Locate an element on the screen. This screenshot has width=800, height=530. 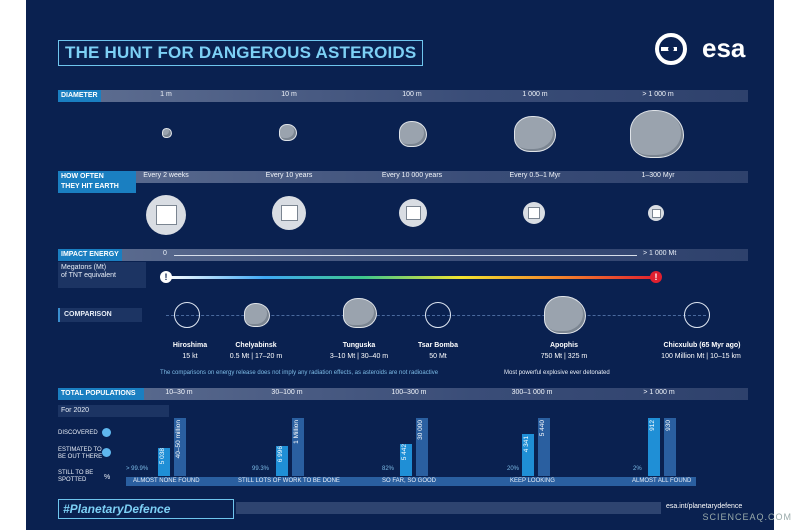
comparison-name-chicxulub: Chicxulub (65 Myr ago) is located at coordinates (702, 345).